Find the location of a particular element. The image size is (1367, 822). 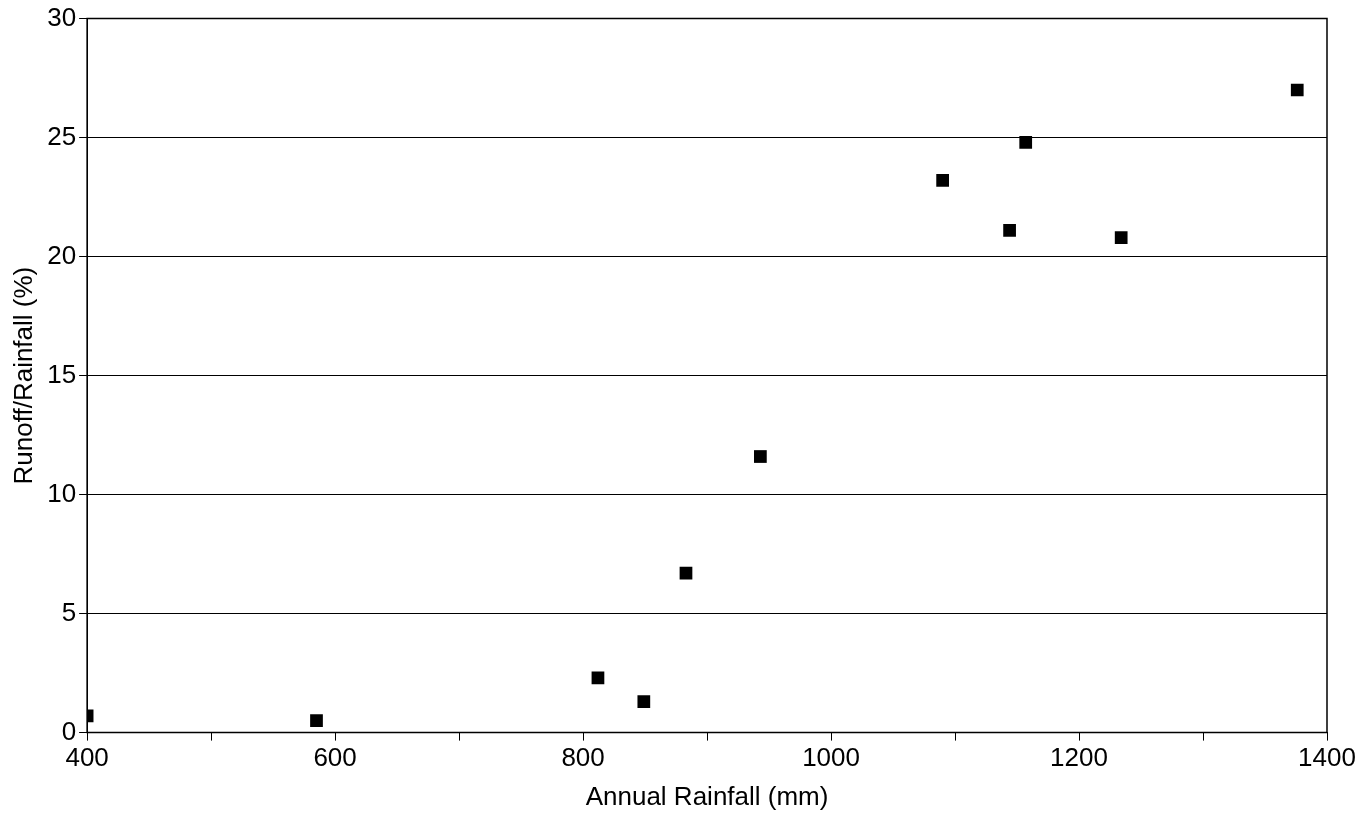

x-tick-label: 1400 is located at coordinates (1327, 757).